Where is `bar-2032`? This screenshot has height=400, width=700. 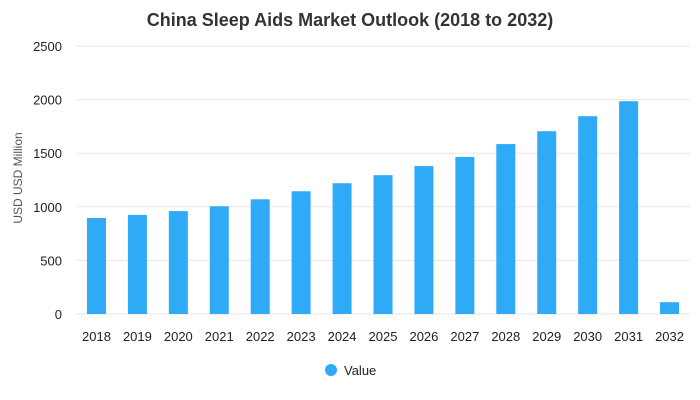
bar-2032 is located at coordinates (670, 308).